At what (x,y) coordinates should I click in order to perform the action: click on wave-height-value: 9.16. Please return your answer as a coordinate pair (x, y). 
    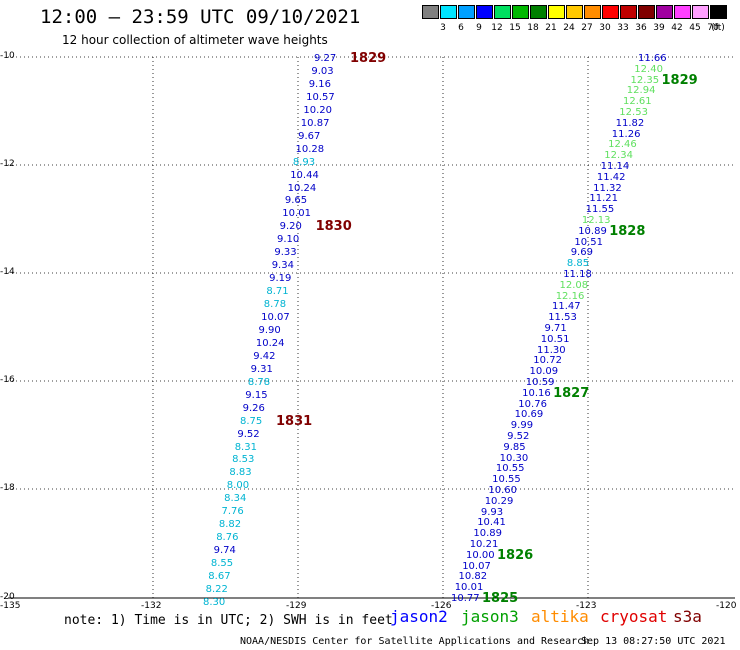
    Looking at the image, I should click on (319, 84).